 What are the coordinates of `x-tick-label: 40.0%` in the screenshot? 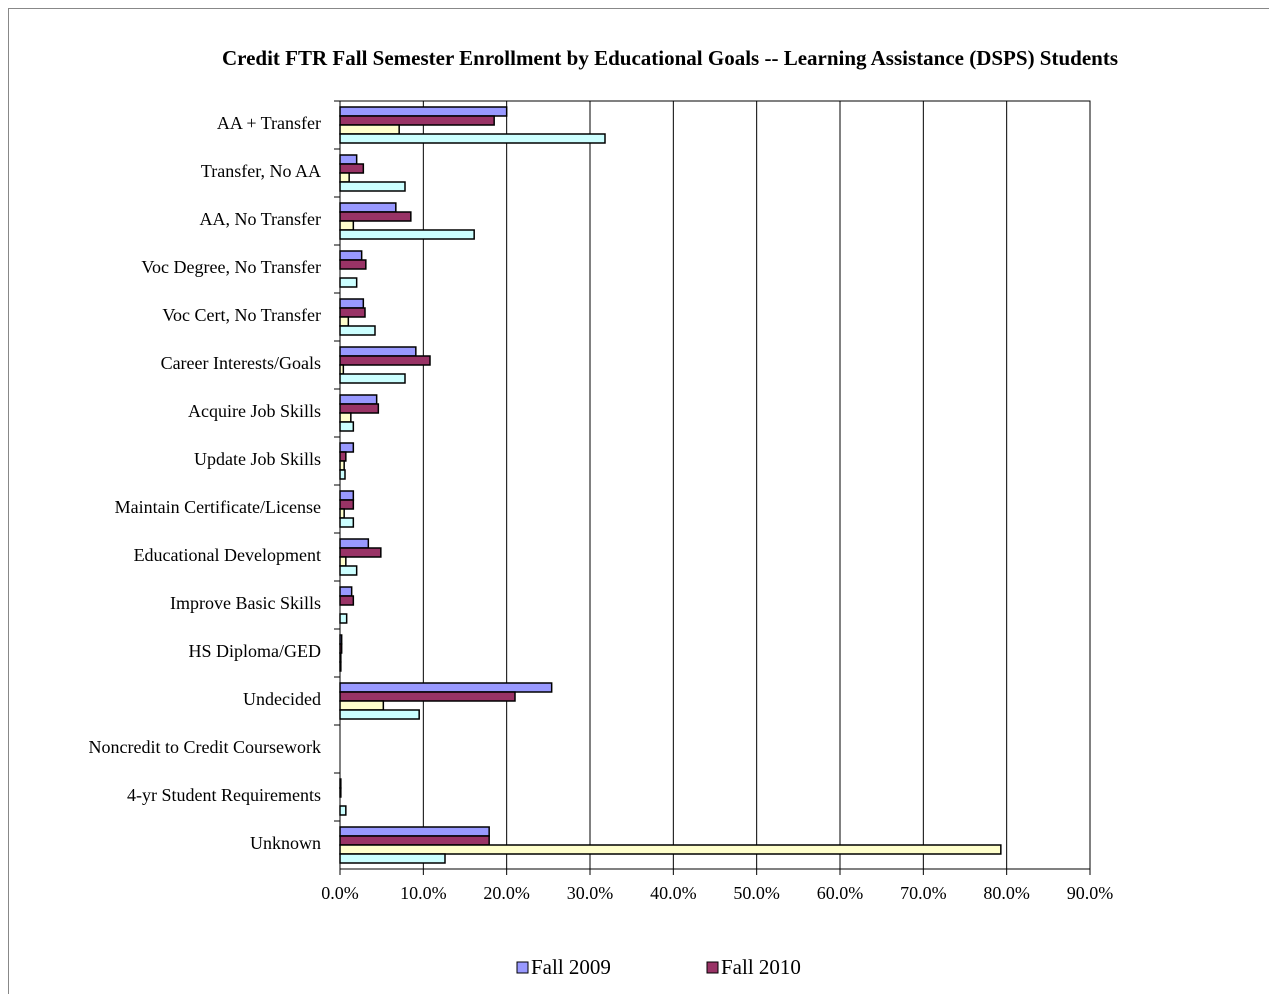 It's located at (673, 893).